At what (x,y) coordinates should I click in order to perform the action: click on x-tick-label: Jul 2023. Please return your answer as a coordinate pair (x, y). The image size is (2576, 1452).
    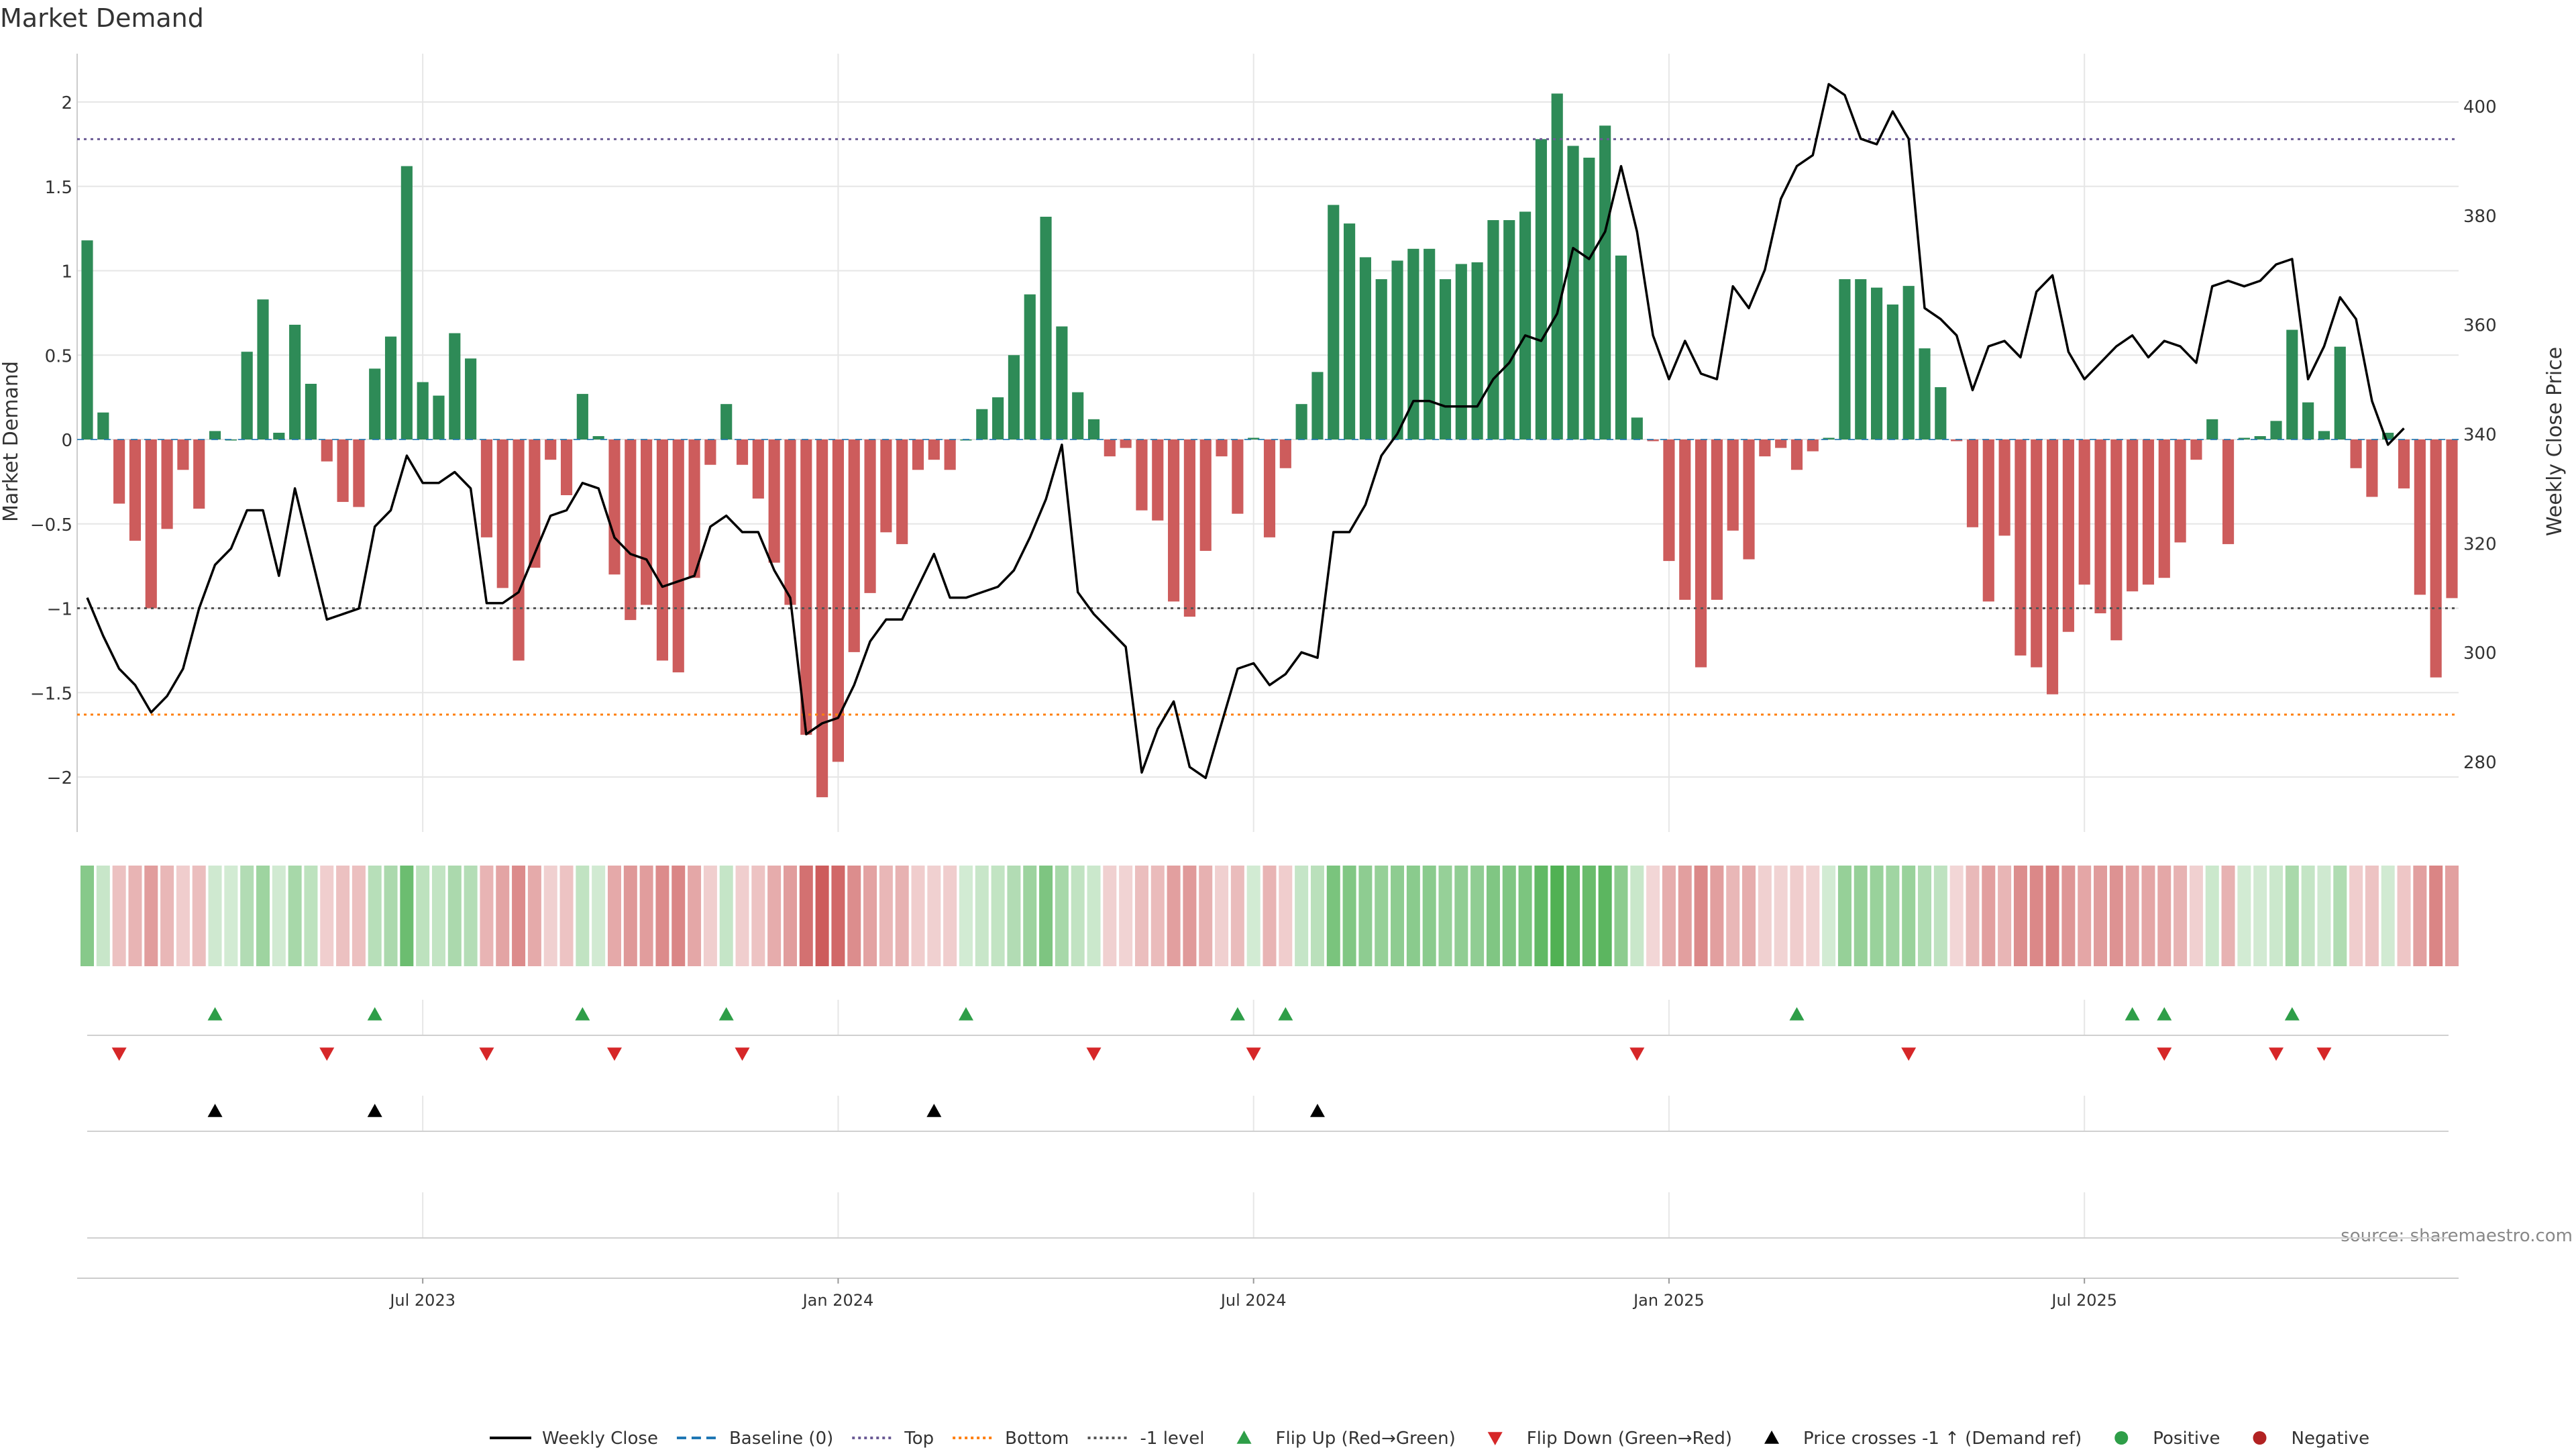
    Looking at the image, I should click on (421, 1301).